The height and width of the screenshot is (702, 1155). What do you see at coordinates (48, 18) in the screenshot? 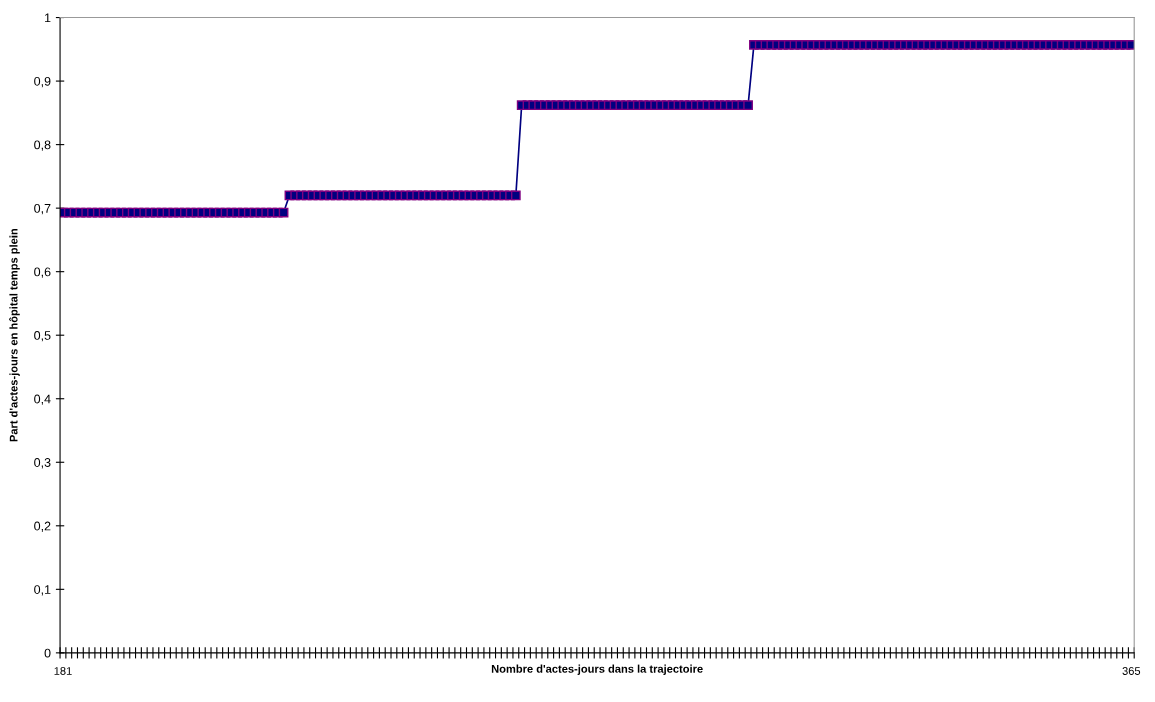
I see `y-tick-label: 1` at bounding box center [48, 18].